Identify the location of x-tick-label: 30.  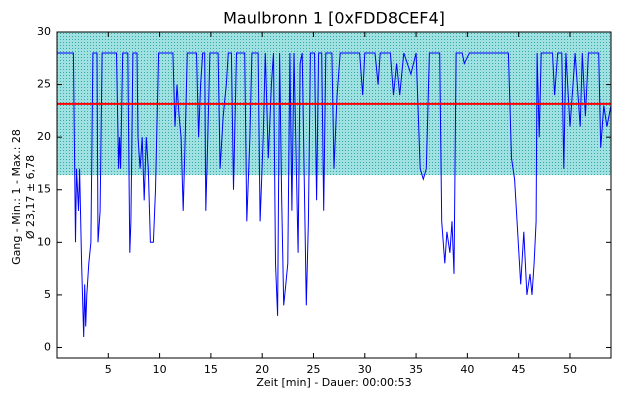
(365, 369).